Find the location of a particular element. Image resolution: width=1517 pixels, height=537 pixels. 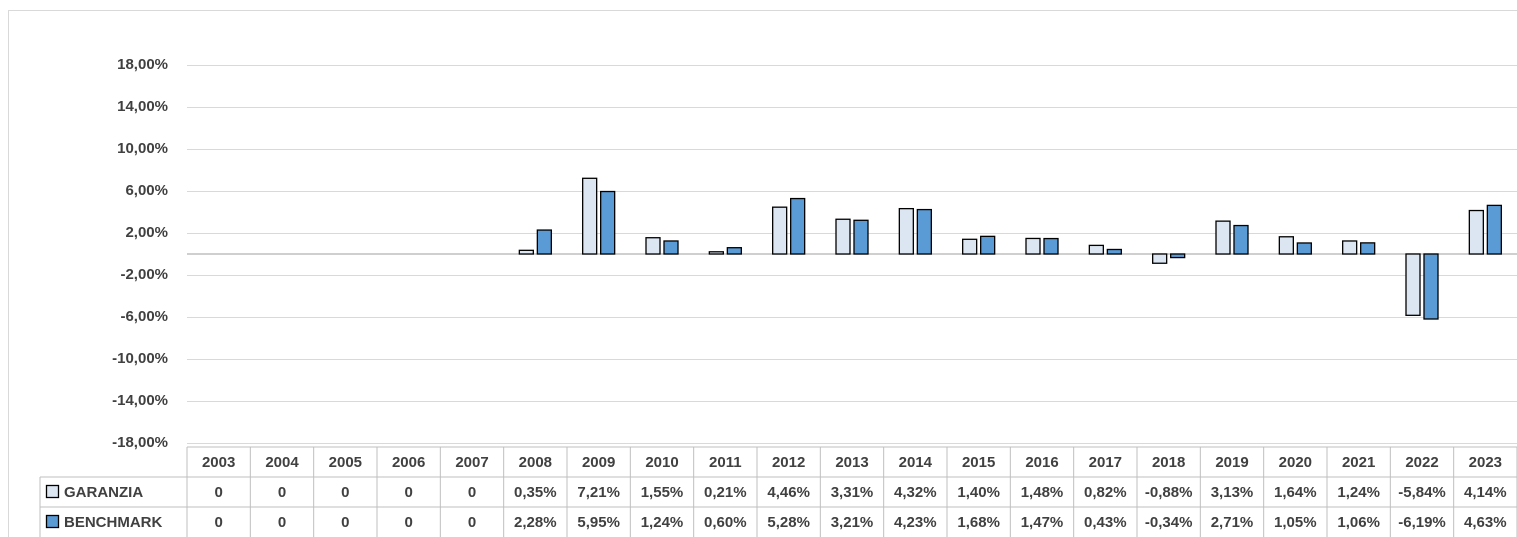

x-tick-label: 2013 is located at coordinates (851, 462).